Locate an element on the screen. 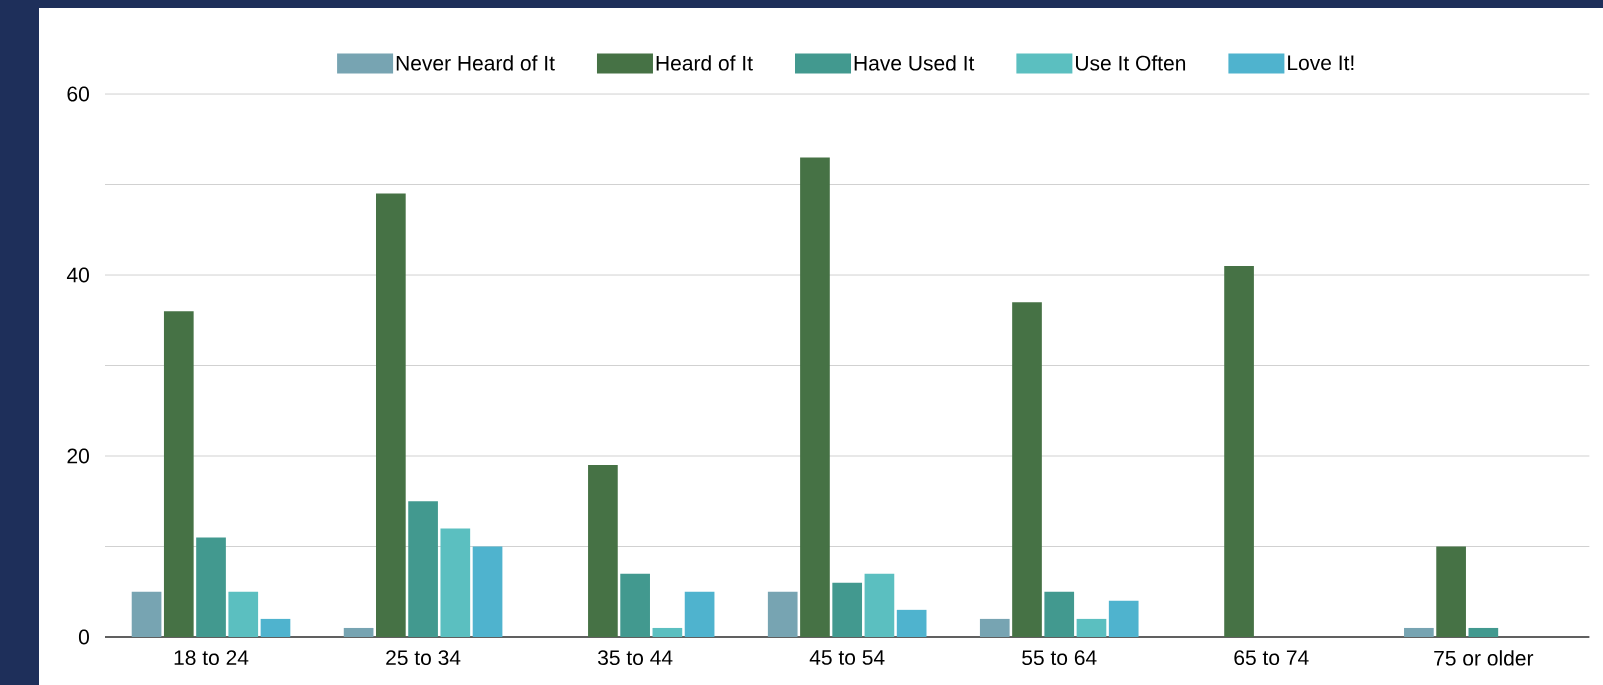  legend-label: Never Heard of It is located at coordinates (475, 63).